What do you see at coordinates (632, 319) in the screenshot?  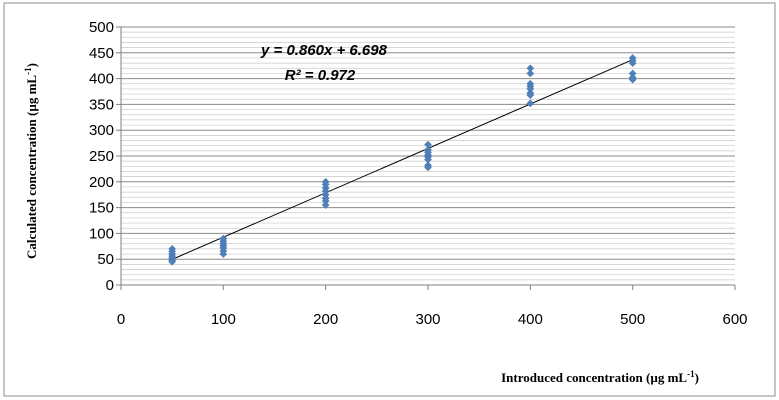 I see `x-tick-label: 500` at bounding box center [632, 319].